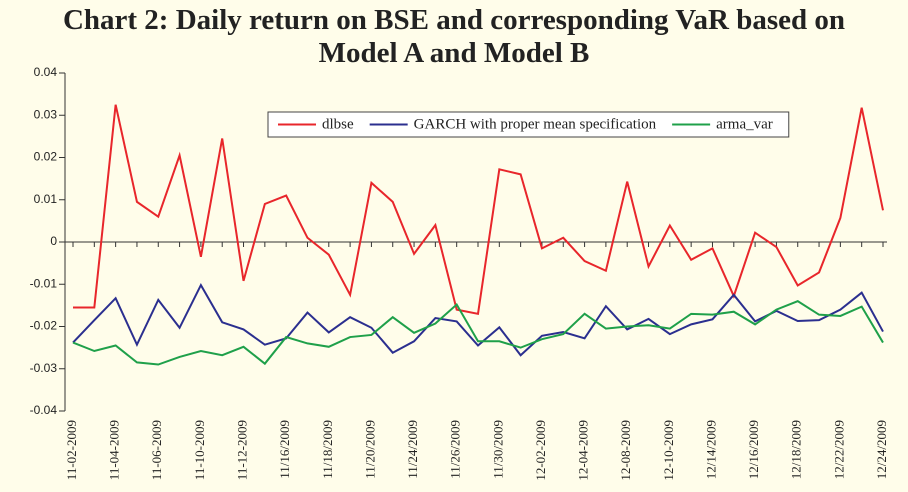  Describe the element at coordinates (44, 283) in the screenshot. I see `y-tick-label: -0.01` at that location.